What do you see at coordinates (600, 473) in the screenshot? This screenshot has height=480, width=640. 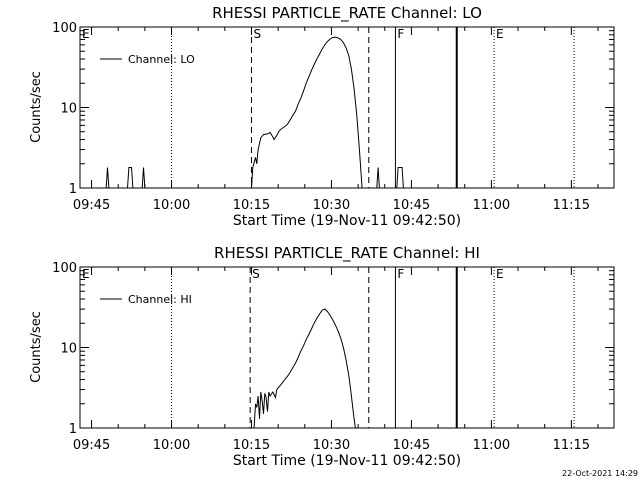 I see `footer-timestamp: 22-Oct-2021 14:29` at bounding box center [600, 473].